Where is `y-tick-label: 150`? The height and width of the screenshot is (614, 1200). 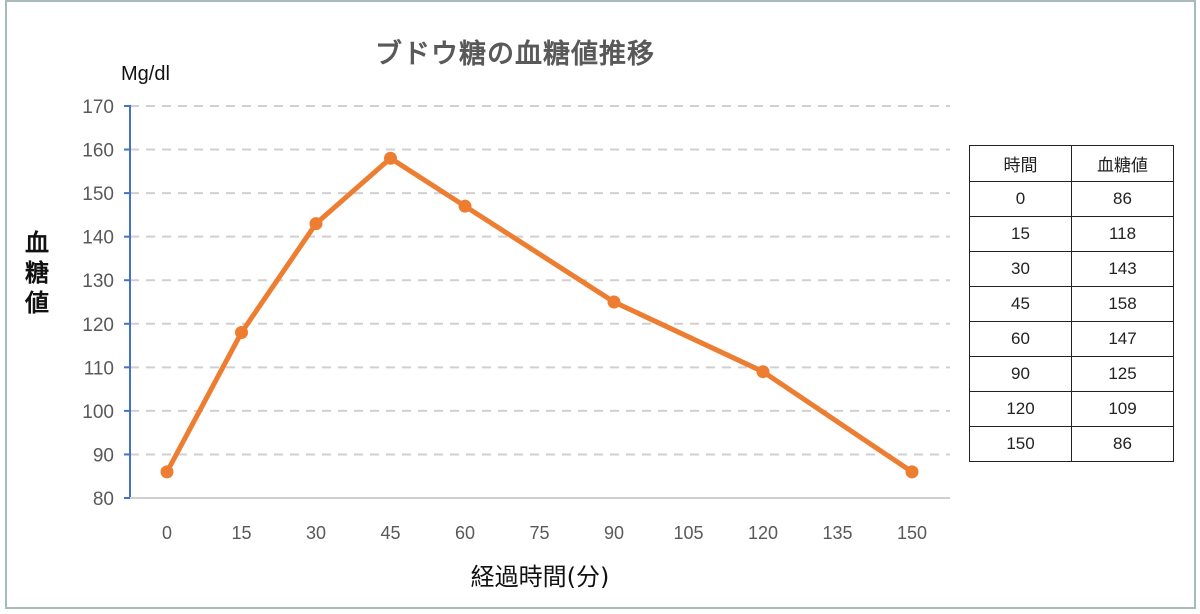 y-tick-label: 150 is located at coordinates (98, 194).